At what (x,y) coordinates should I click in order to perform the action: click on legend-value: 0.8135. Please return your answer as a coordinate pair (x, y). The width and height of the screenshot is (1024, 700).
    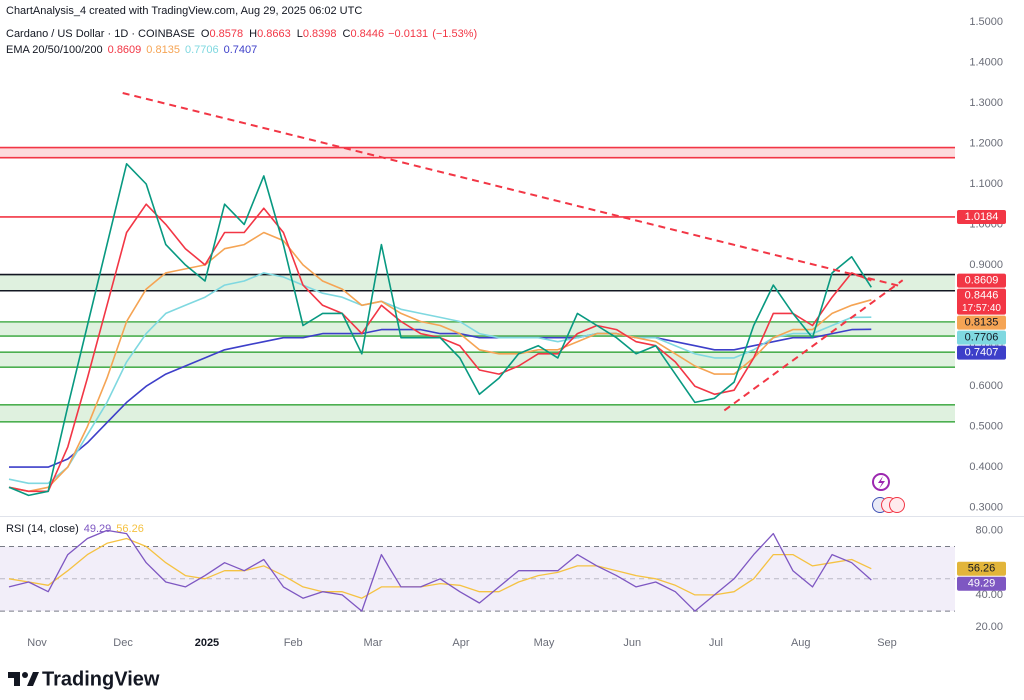
    Looking at the image, I should click on (163, 50).